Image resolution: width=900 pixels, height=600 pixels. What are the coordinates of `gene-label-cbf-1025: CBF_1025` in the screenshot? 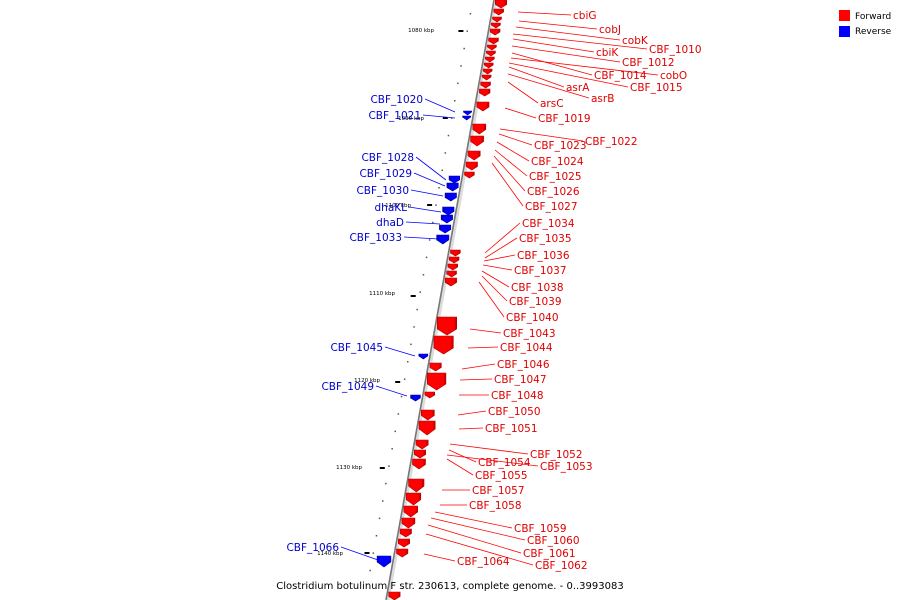 It's located at (555, 177).